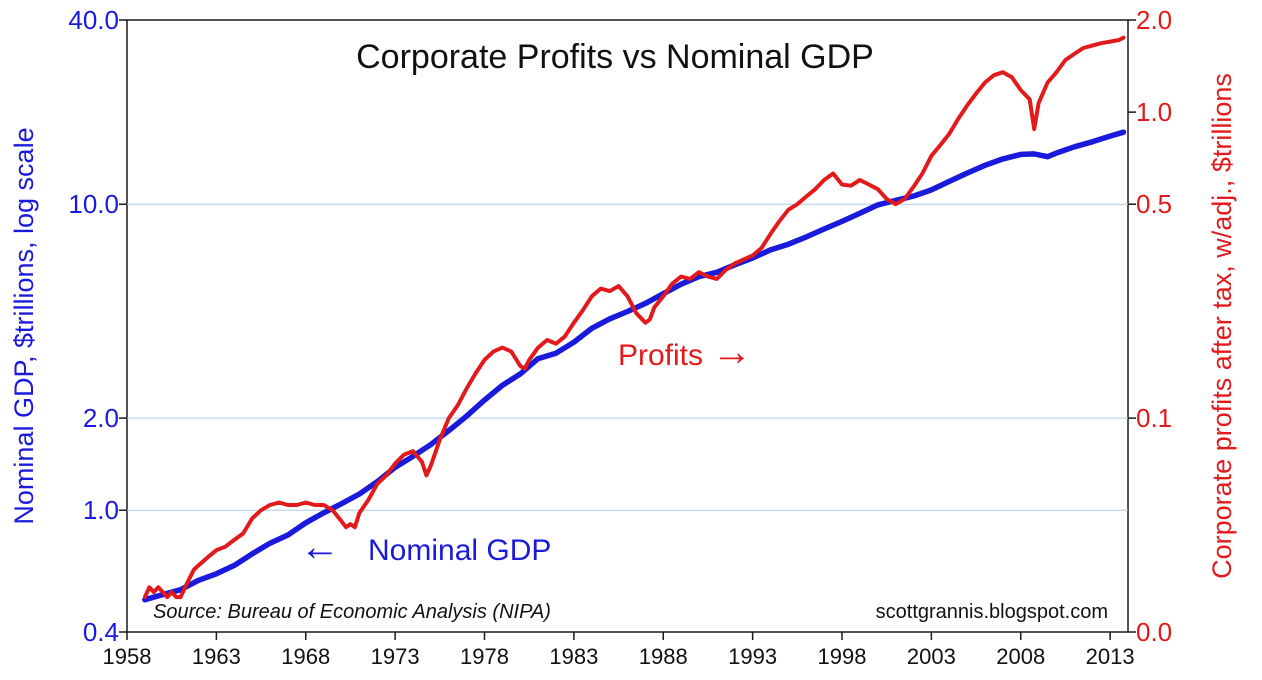 This screenshot has width=1262, height=680. I want to click on y-left-tick-label-2: 2.0, so click(101, 418).